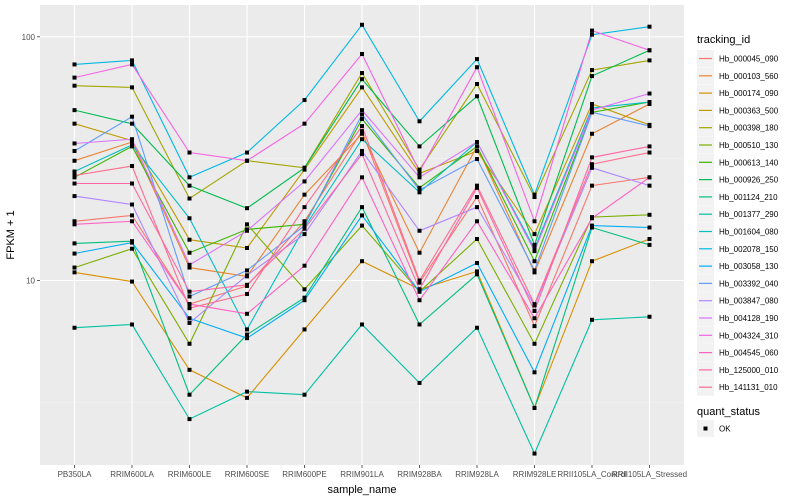 Image resolution: width=800 pixels, height=500 pixels. I want to click on legend-item: Hb_001604_080, so click(738, 231).